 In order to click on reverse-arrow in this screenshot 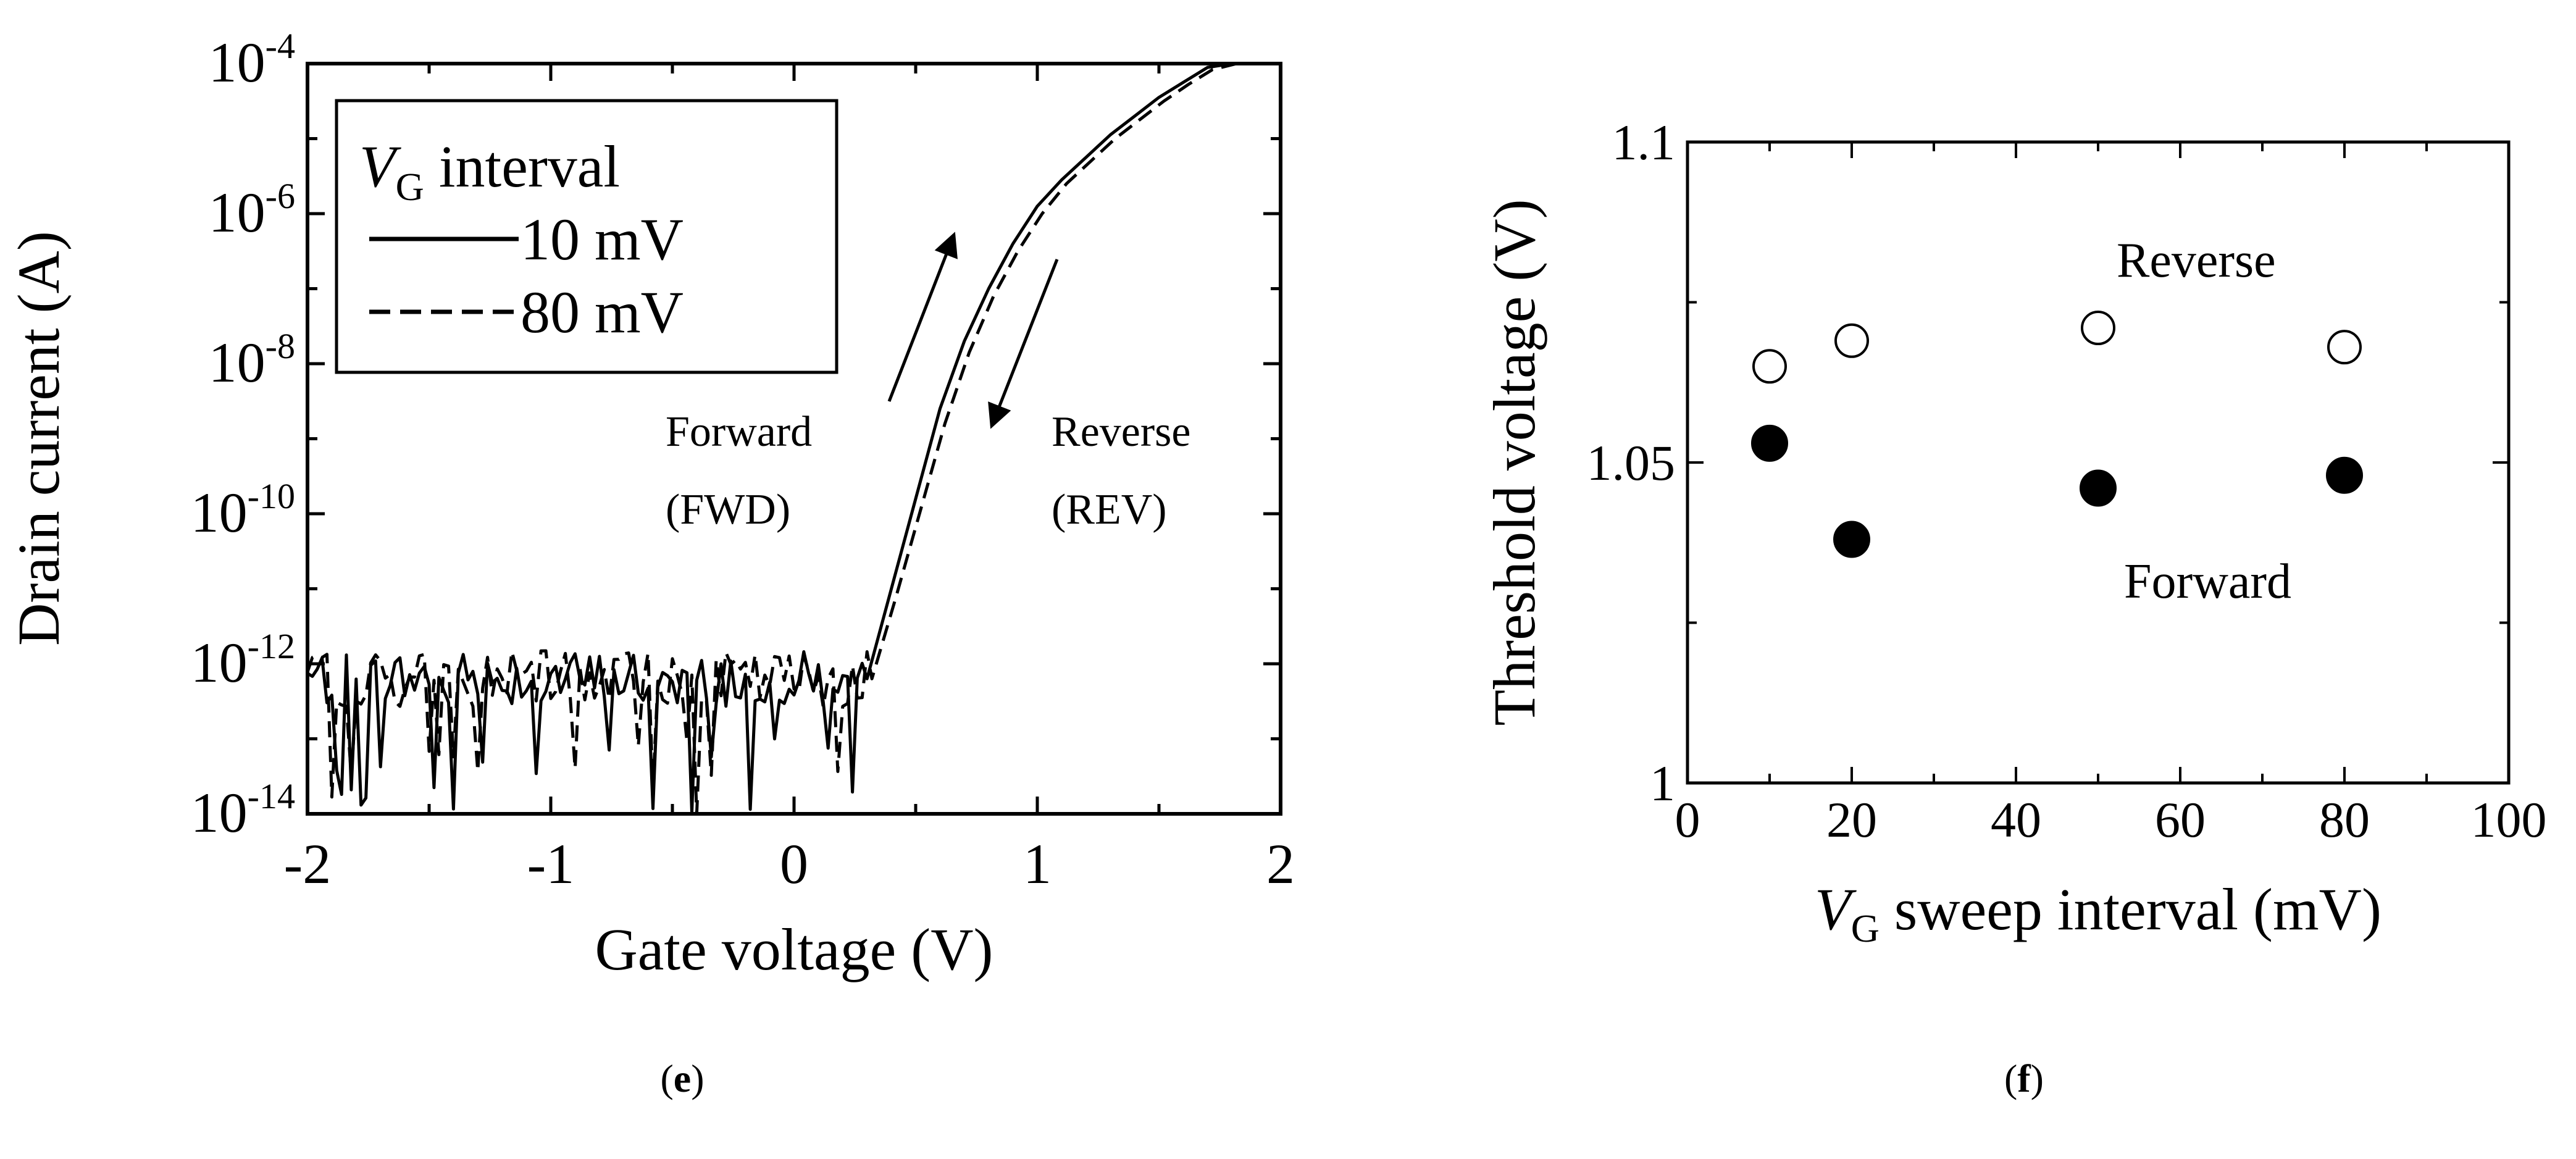, I will do `click(1023, 344)`.